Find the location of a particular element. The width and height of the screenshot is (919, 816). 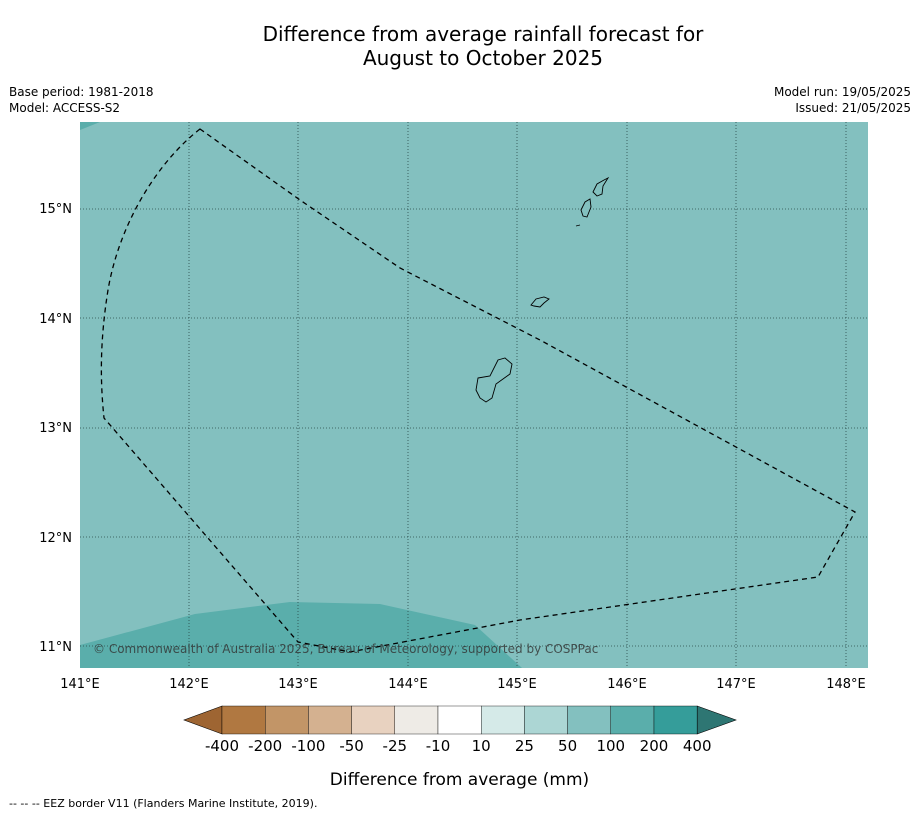

lat-labels: 15°N 14°N 13°N 12°N 11°N is located at coordinates (55, 428).